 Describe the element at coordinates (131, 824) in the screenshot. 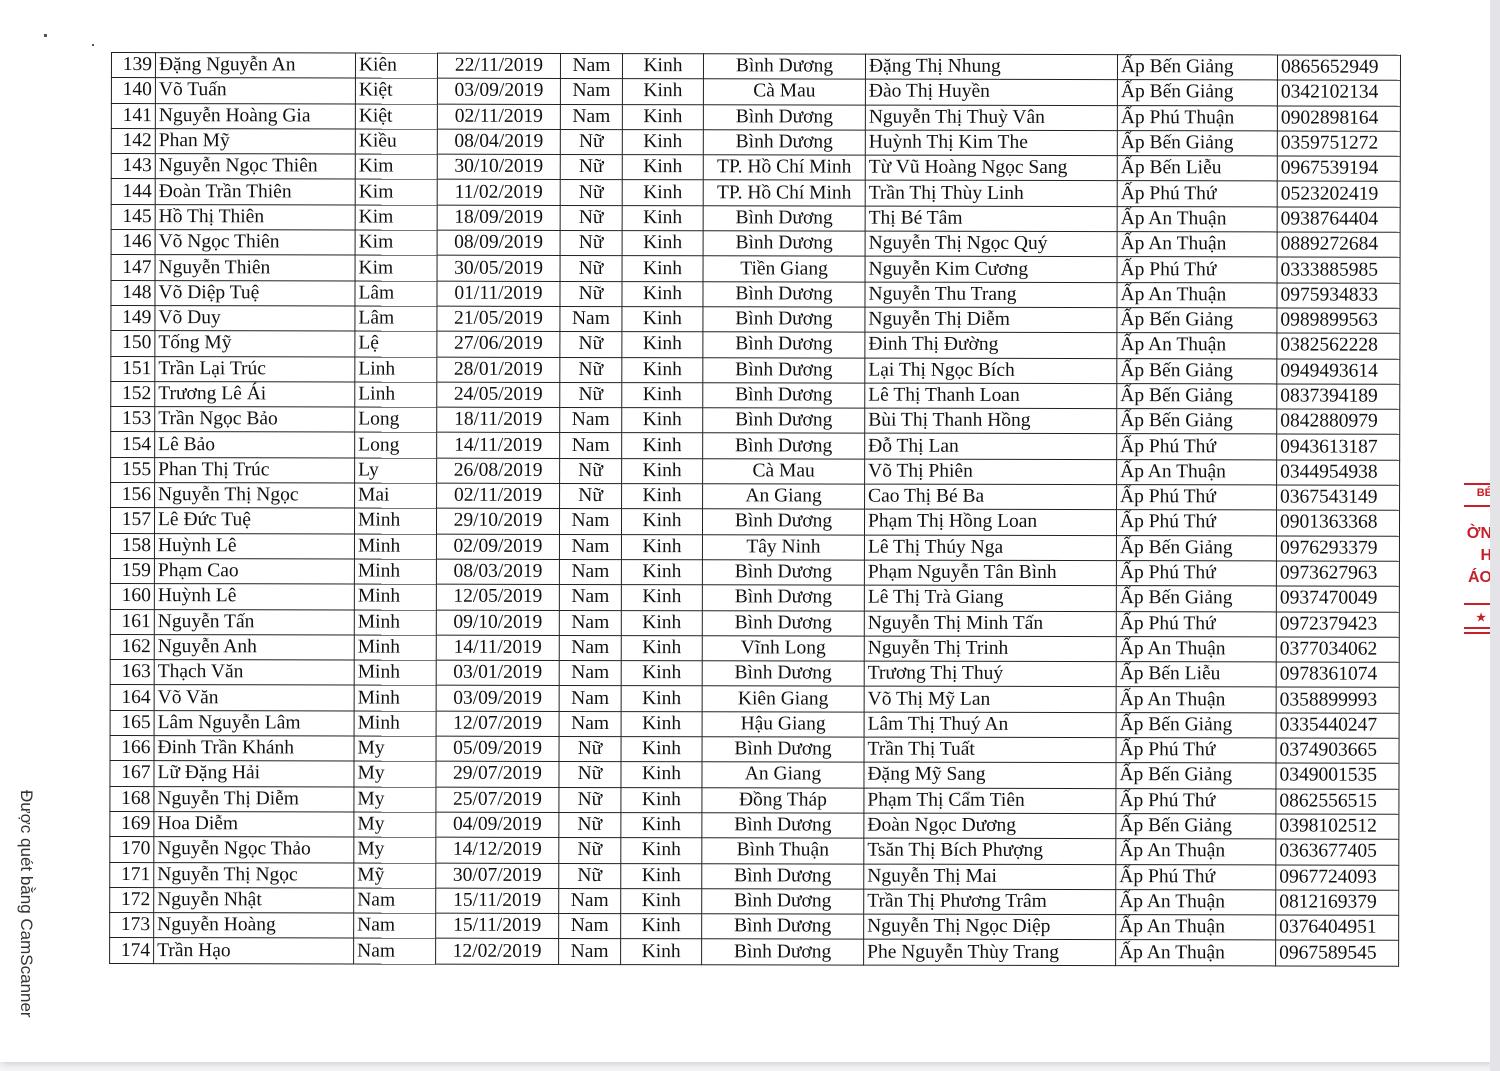

I see `row-number-cell: 169` at that location.